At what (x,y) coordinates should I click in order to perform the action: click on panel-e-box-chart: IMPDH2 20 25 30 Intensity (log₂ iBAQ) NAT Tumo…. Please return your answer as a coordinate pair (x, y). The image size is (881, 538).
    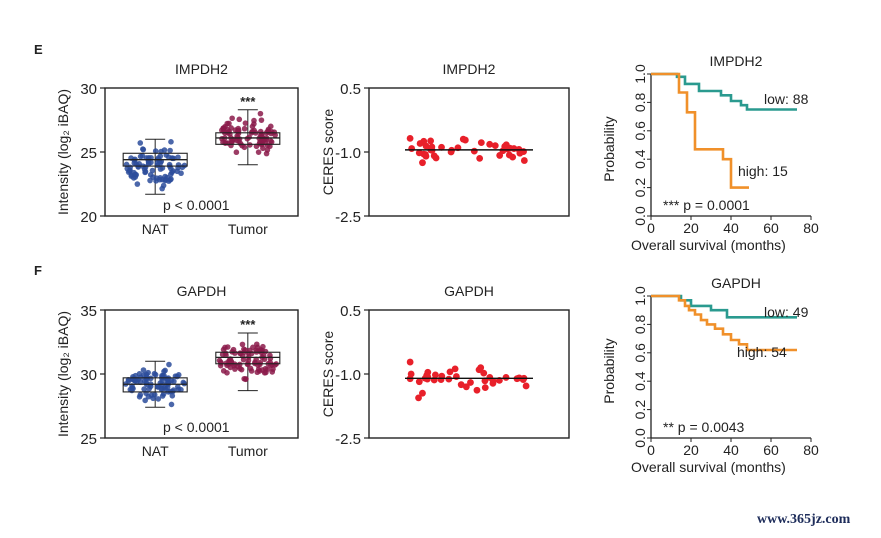
    Looking at the image, I should click on (177, 149).